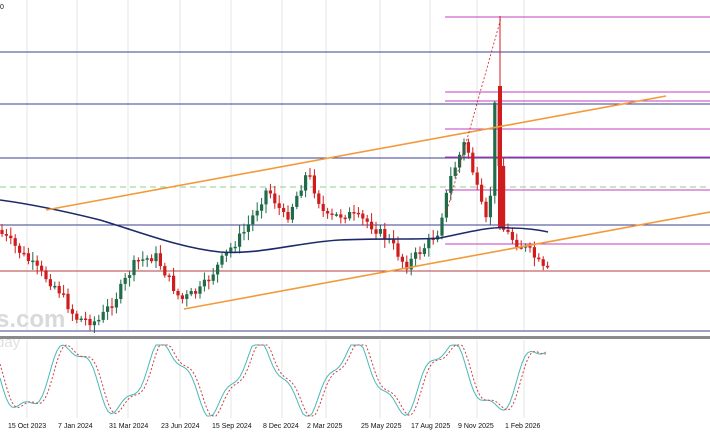 The width and height of the screenshot is (710, 439). What do you see at coordinates (232, 426) in the screenshot?
I see `x-axis-tick-label: 15 Sep 2024` at bounding box center [232, 426].